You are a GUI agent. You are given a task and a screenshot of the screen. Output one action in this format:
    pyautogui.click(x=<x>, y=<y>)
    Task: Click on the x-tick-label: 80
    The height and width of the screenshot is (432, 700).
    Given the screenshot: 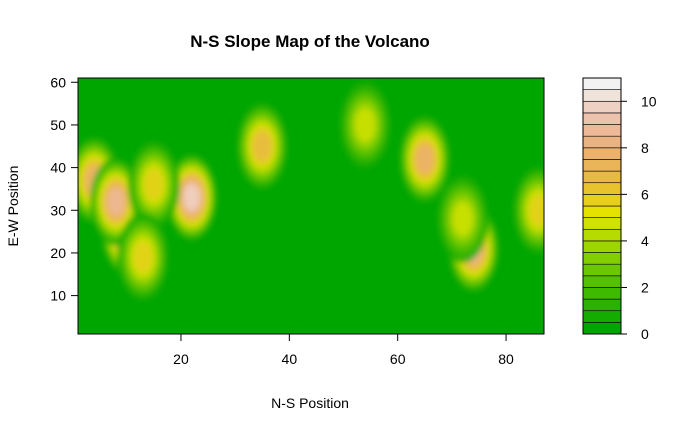 What is the action you would take?
    pyautogui.click(x=506, y=359)
    